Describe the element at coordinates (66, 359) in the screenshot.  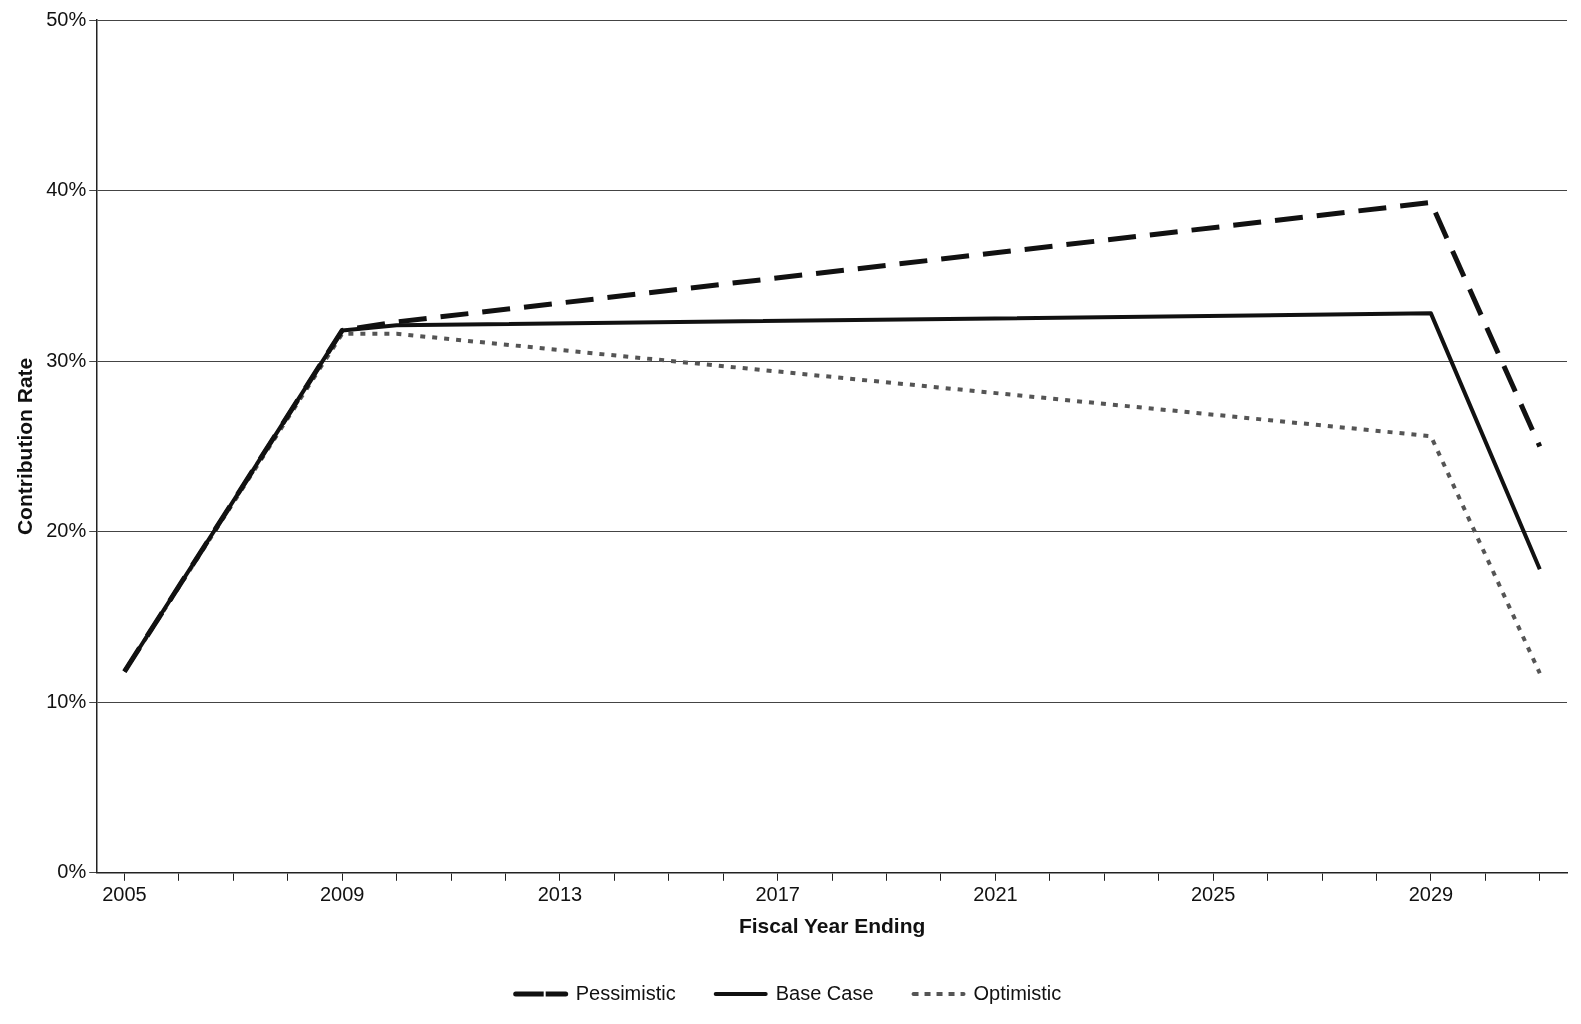
I see `y-tick-label: 30%` at that location.